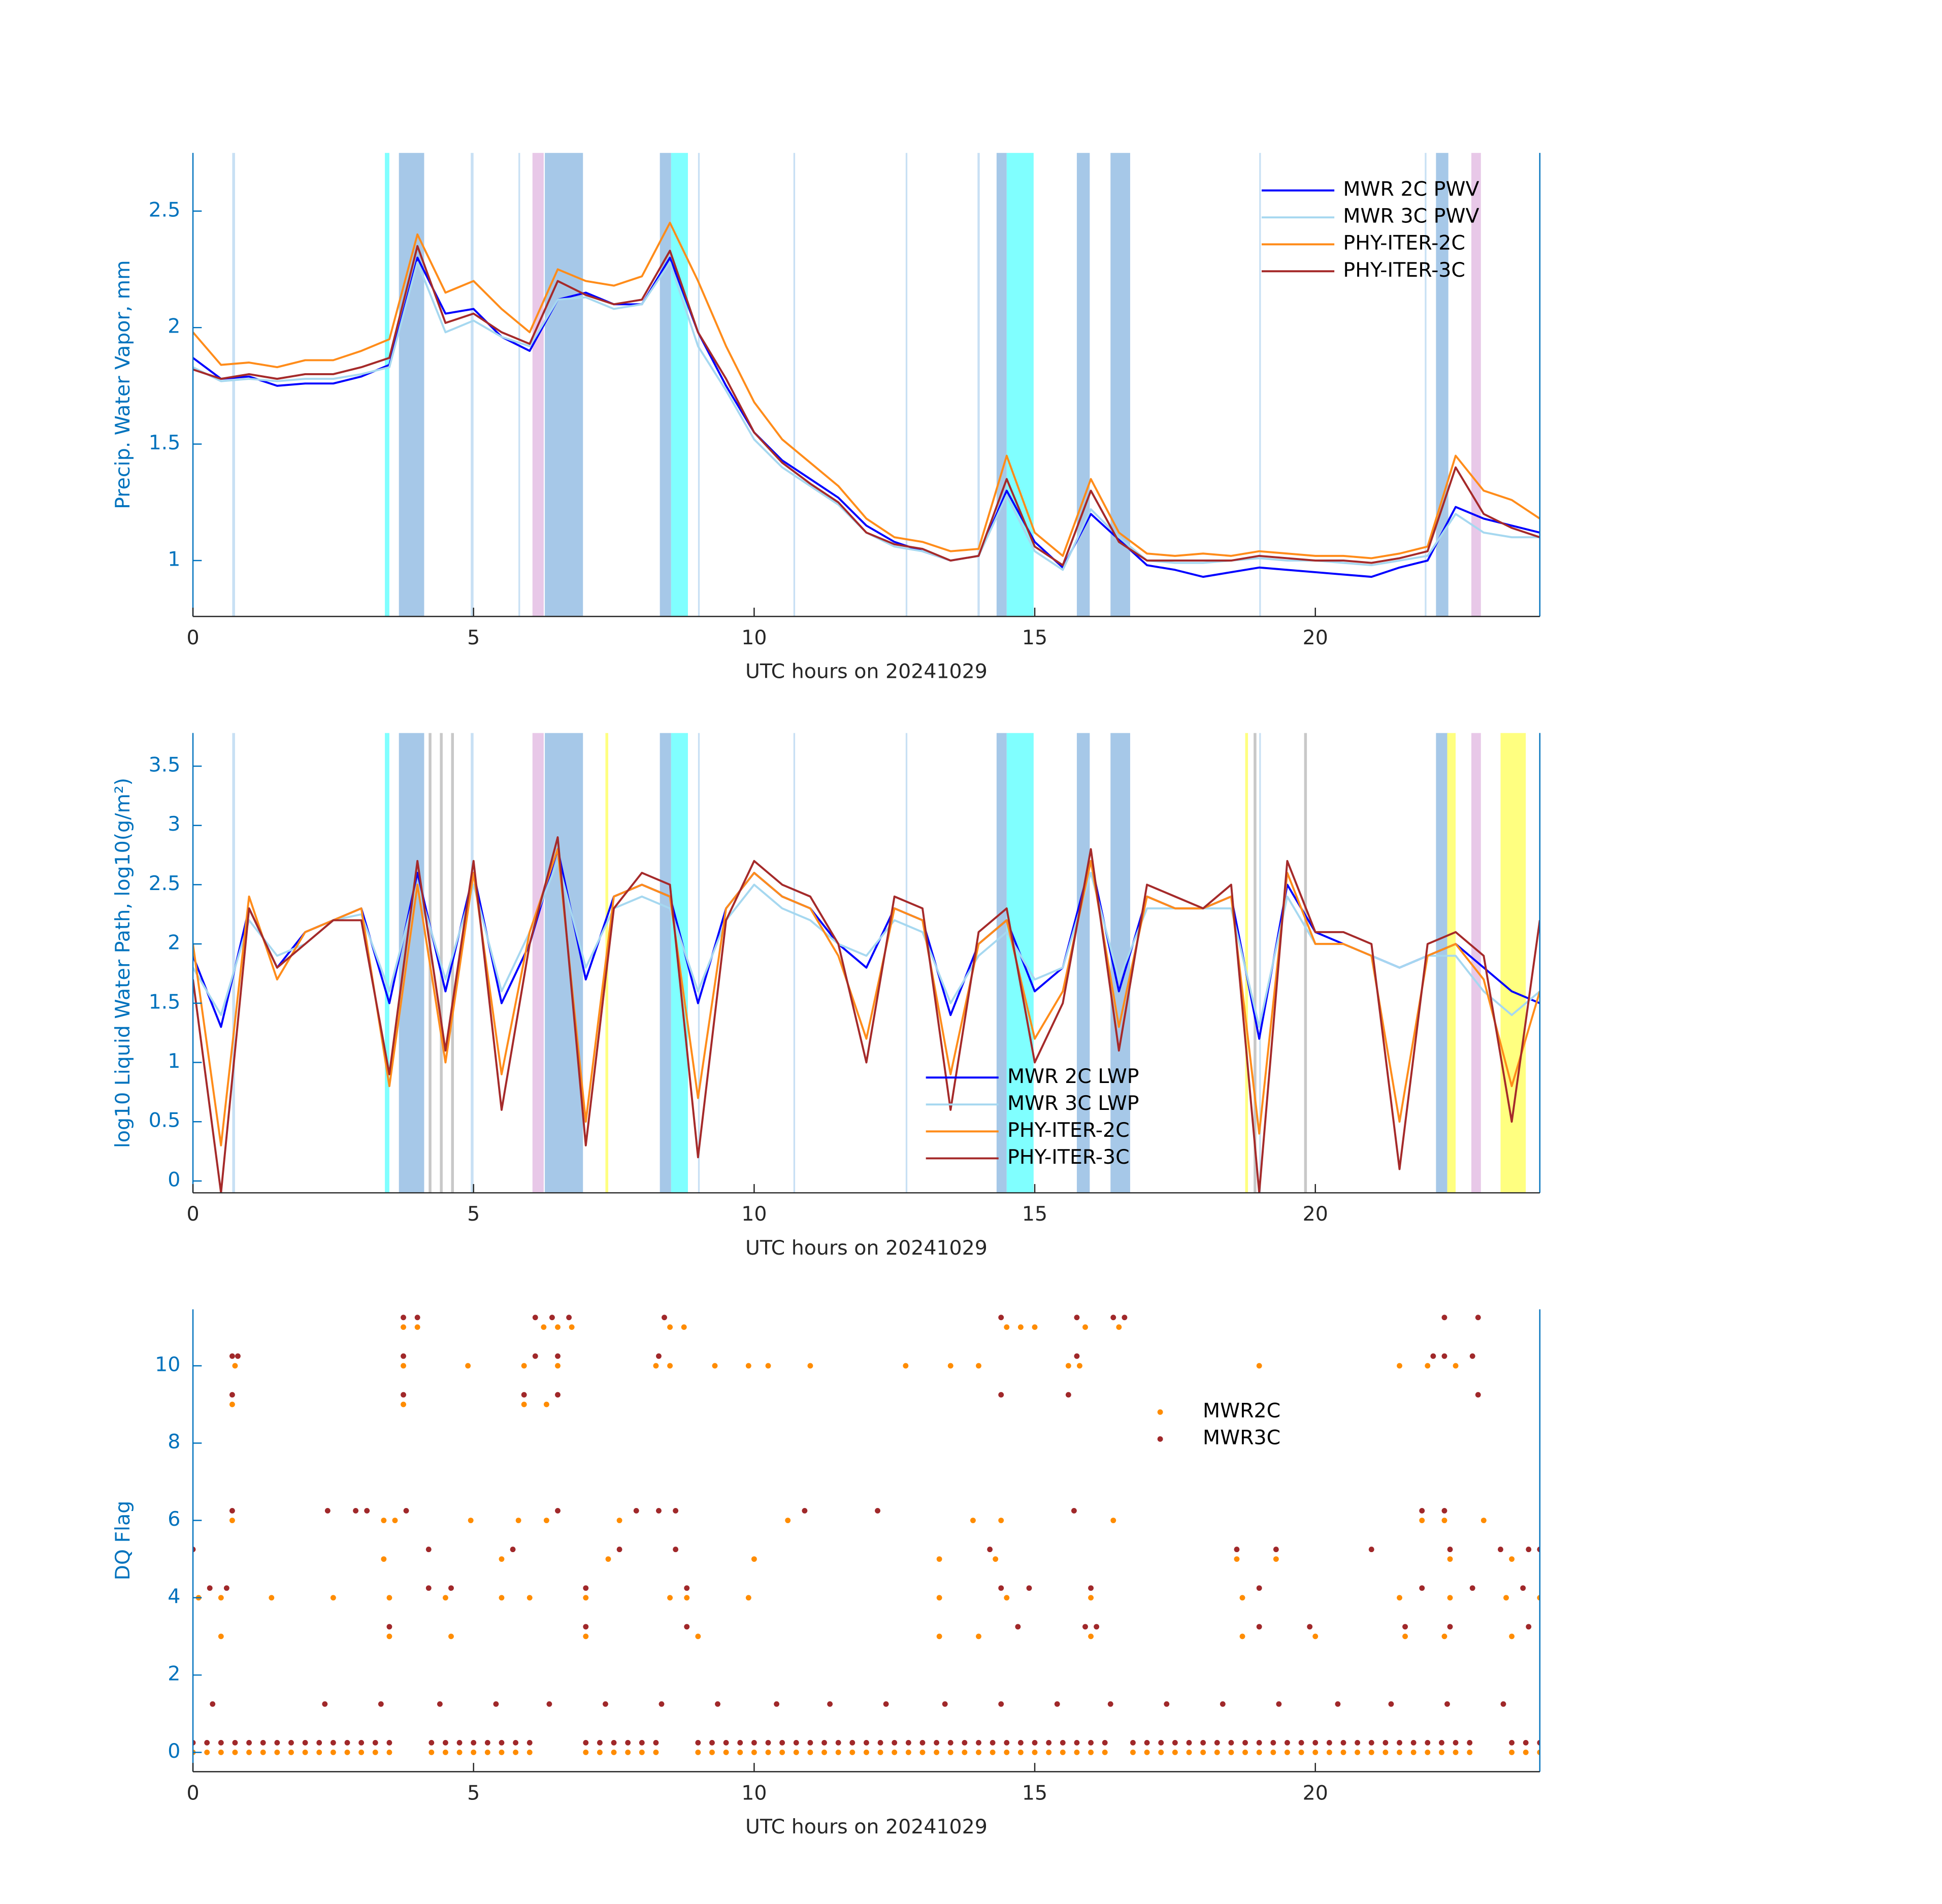 The image size is (1942, 1904). I want to click on series-line, so click(866, 391).